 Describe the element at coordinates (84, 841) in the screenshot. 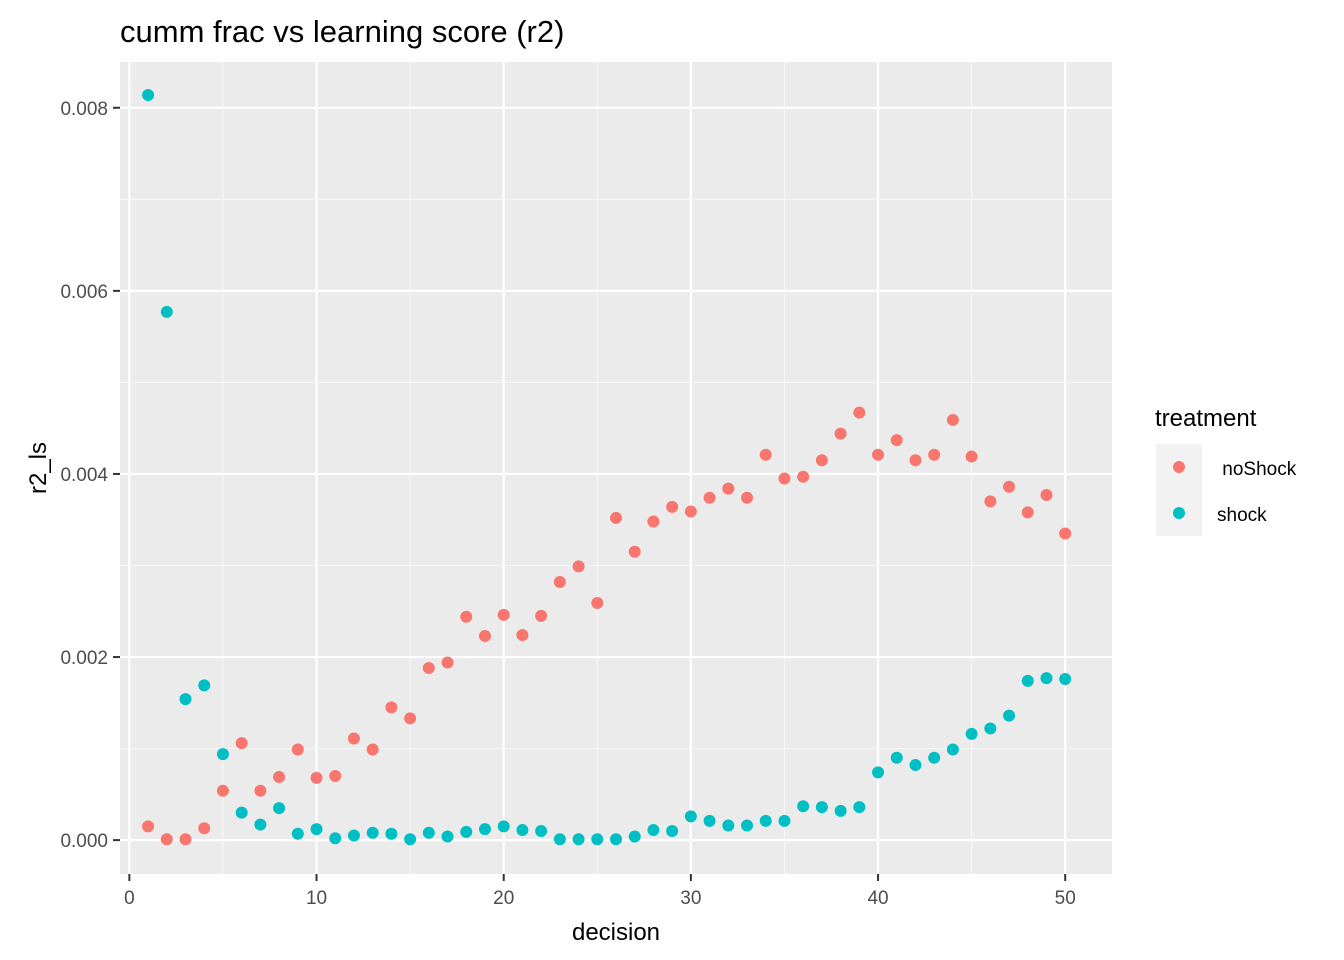

I see `y-tick-label: 0.000` at that location.